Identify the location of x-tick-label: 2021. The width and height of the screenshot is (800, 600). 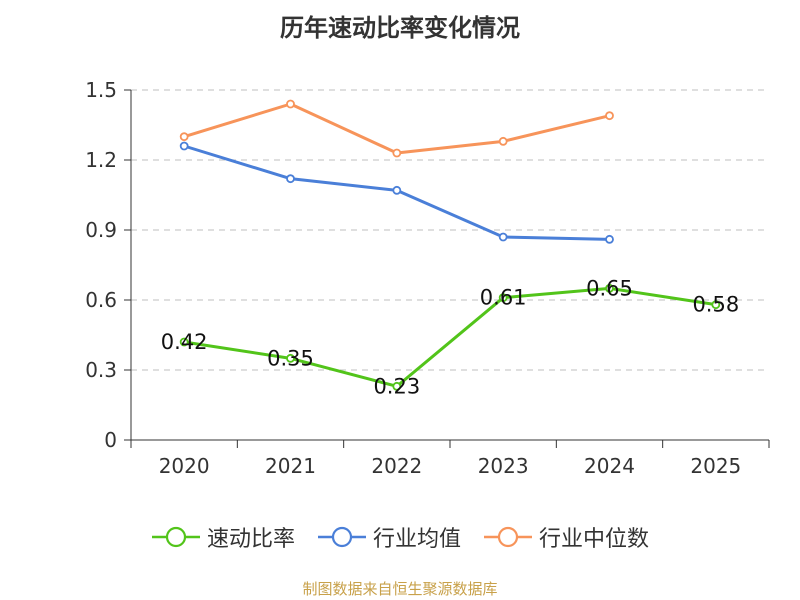
(290, 466).